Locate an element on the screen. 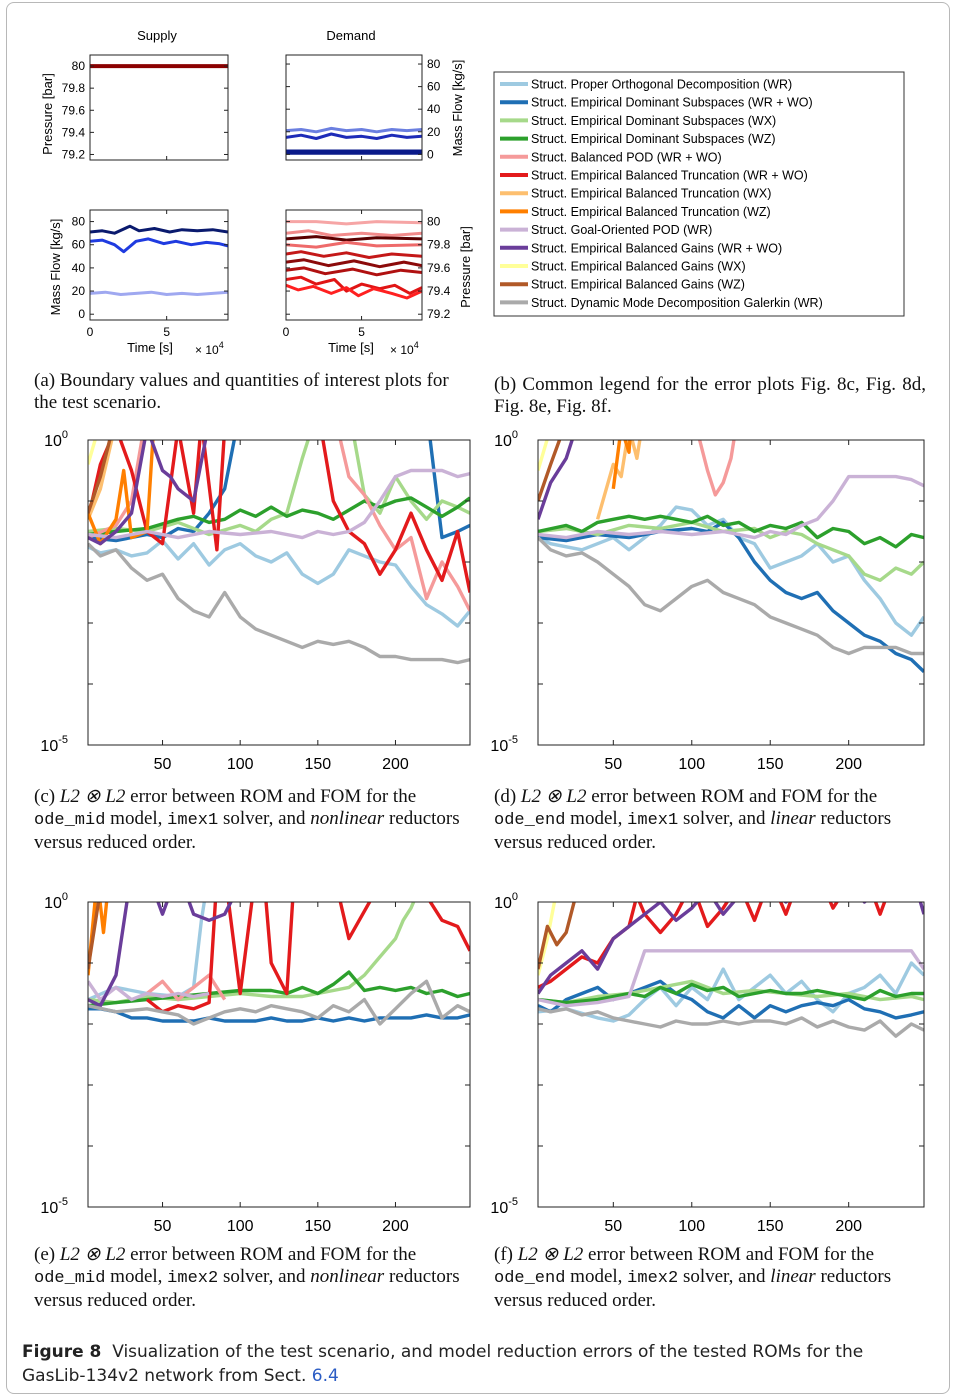 The image size is (956, 1398). plot-demand-pressure: 80 79.8 79.6 79.4 79.2 0 5 is located at coordinates (367, 274).